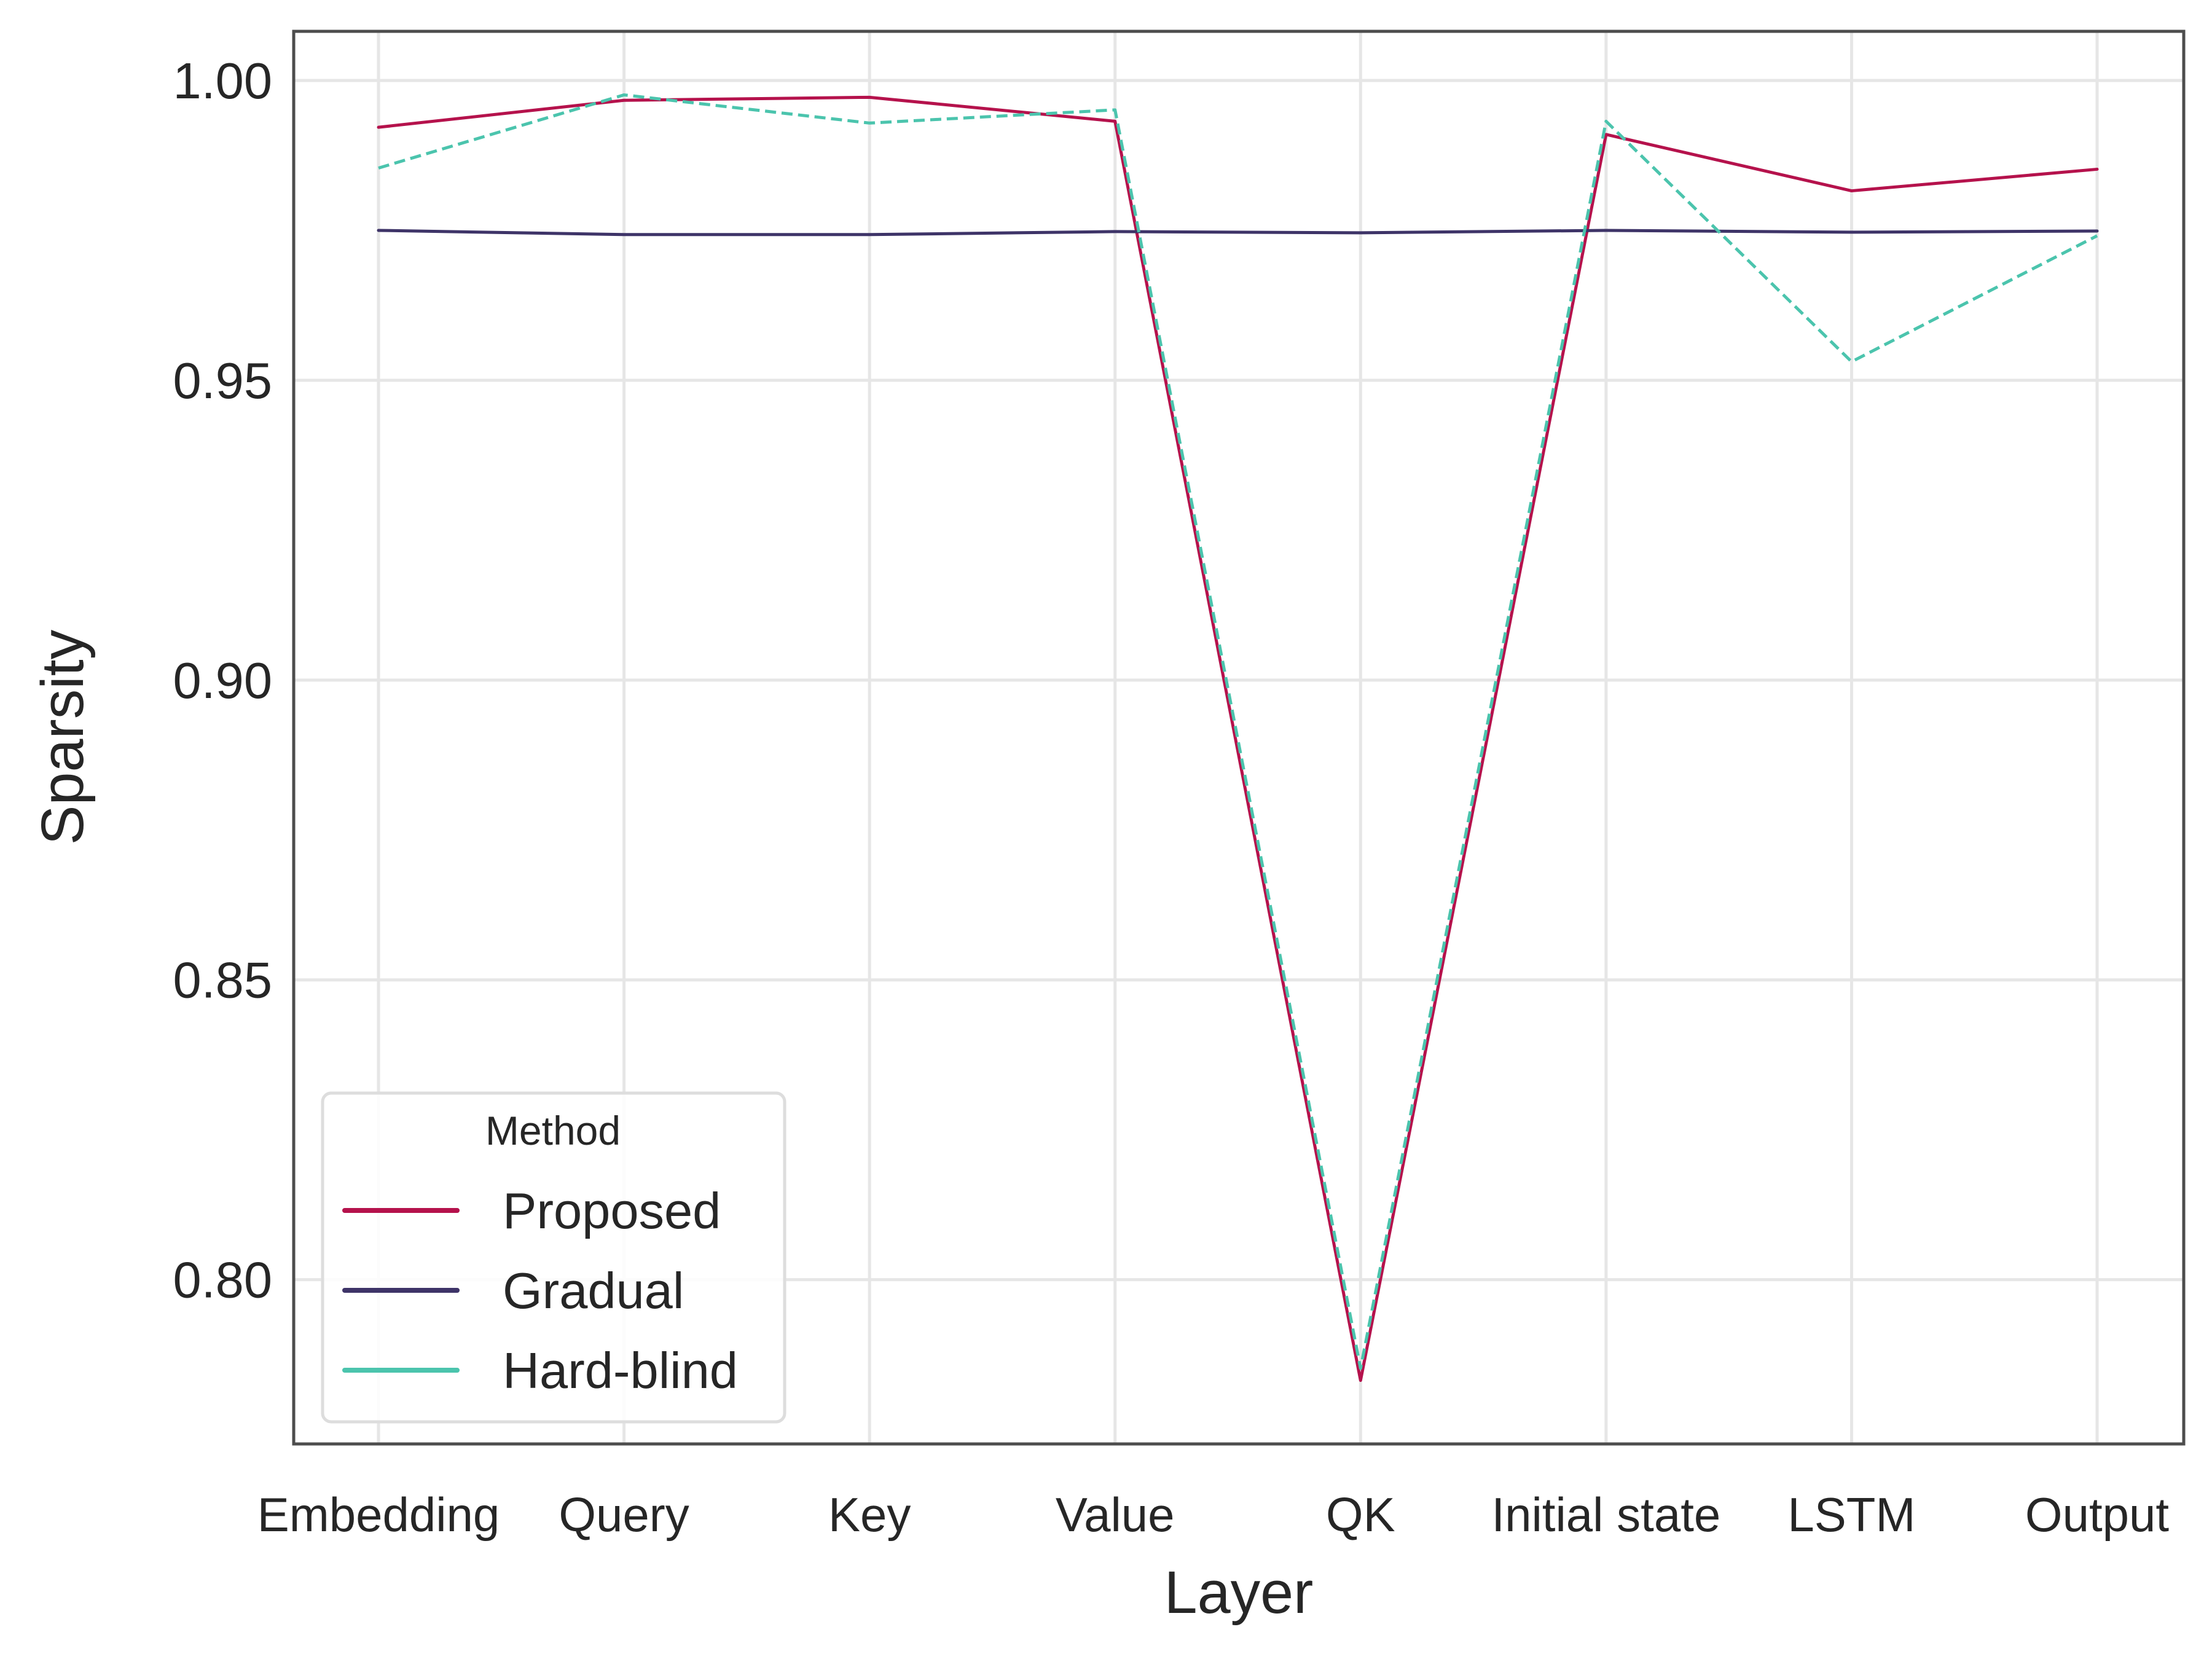 The image size is (2212, 1659). I want to click on x-tick-label: LSTM, so click(1851, 1515).